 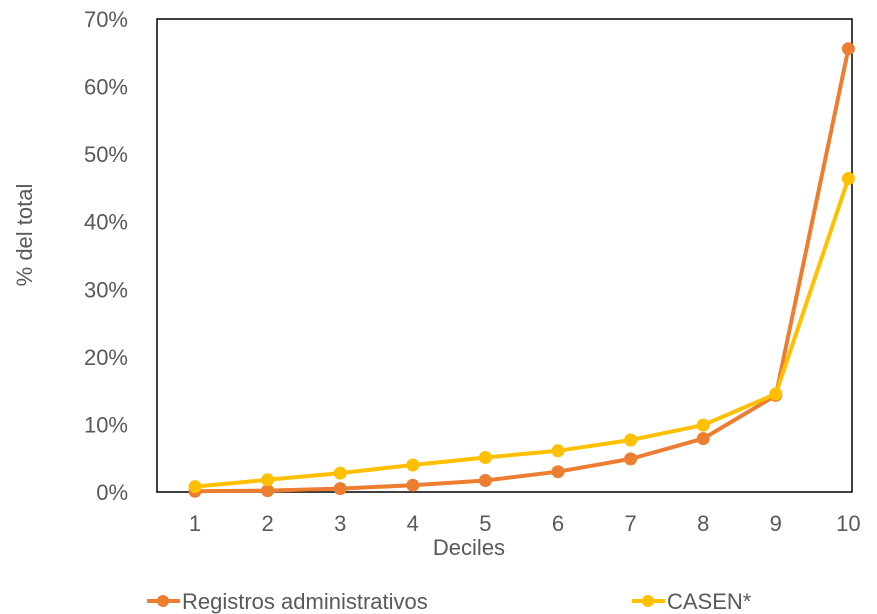 I want to click on y-axis-title: % del total, so click(x=24, y=235).